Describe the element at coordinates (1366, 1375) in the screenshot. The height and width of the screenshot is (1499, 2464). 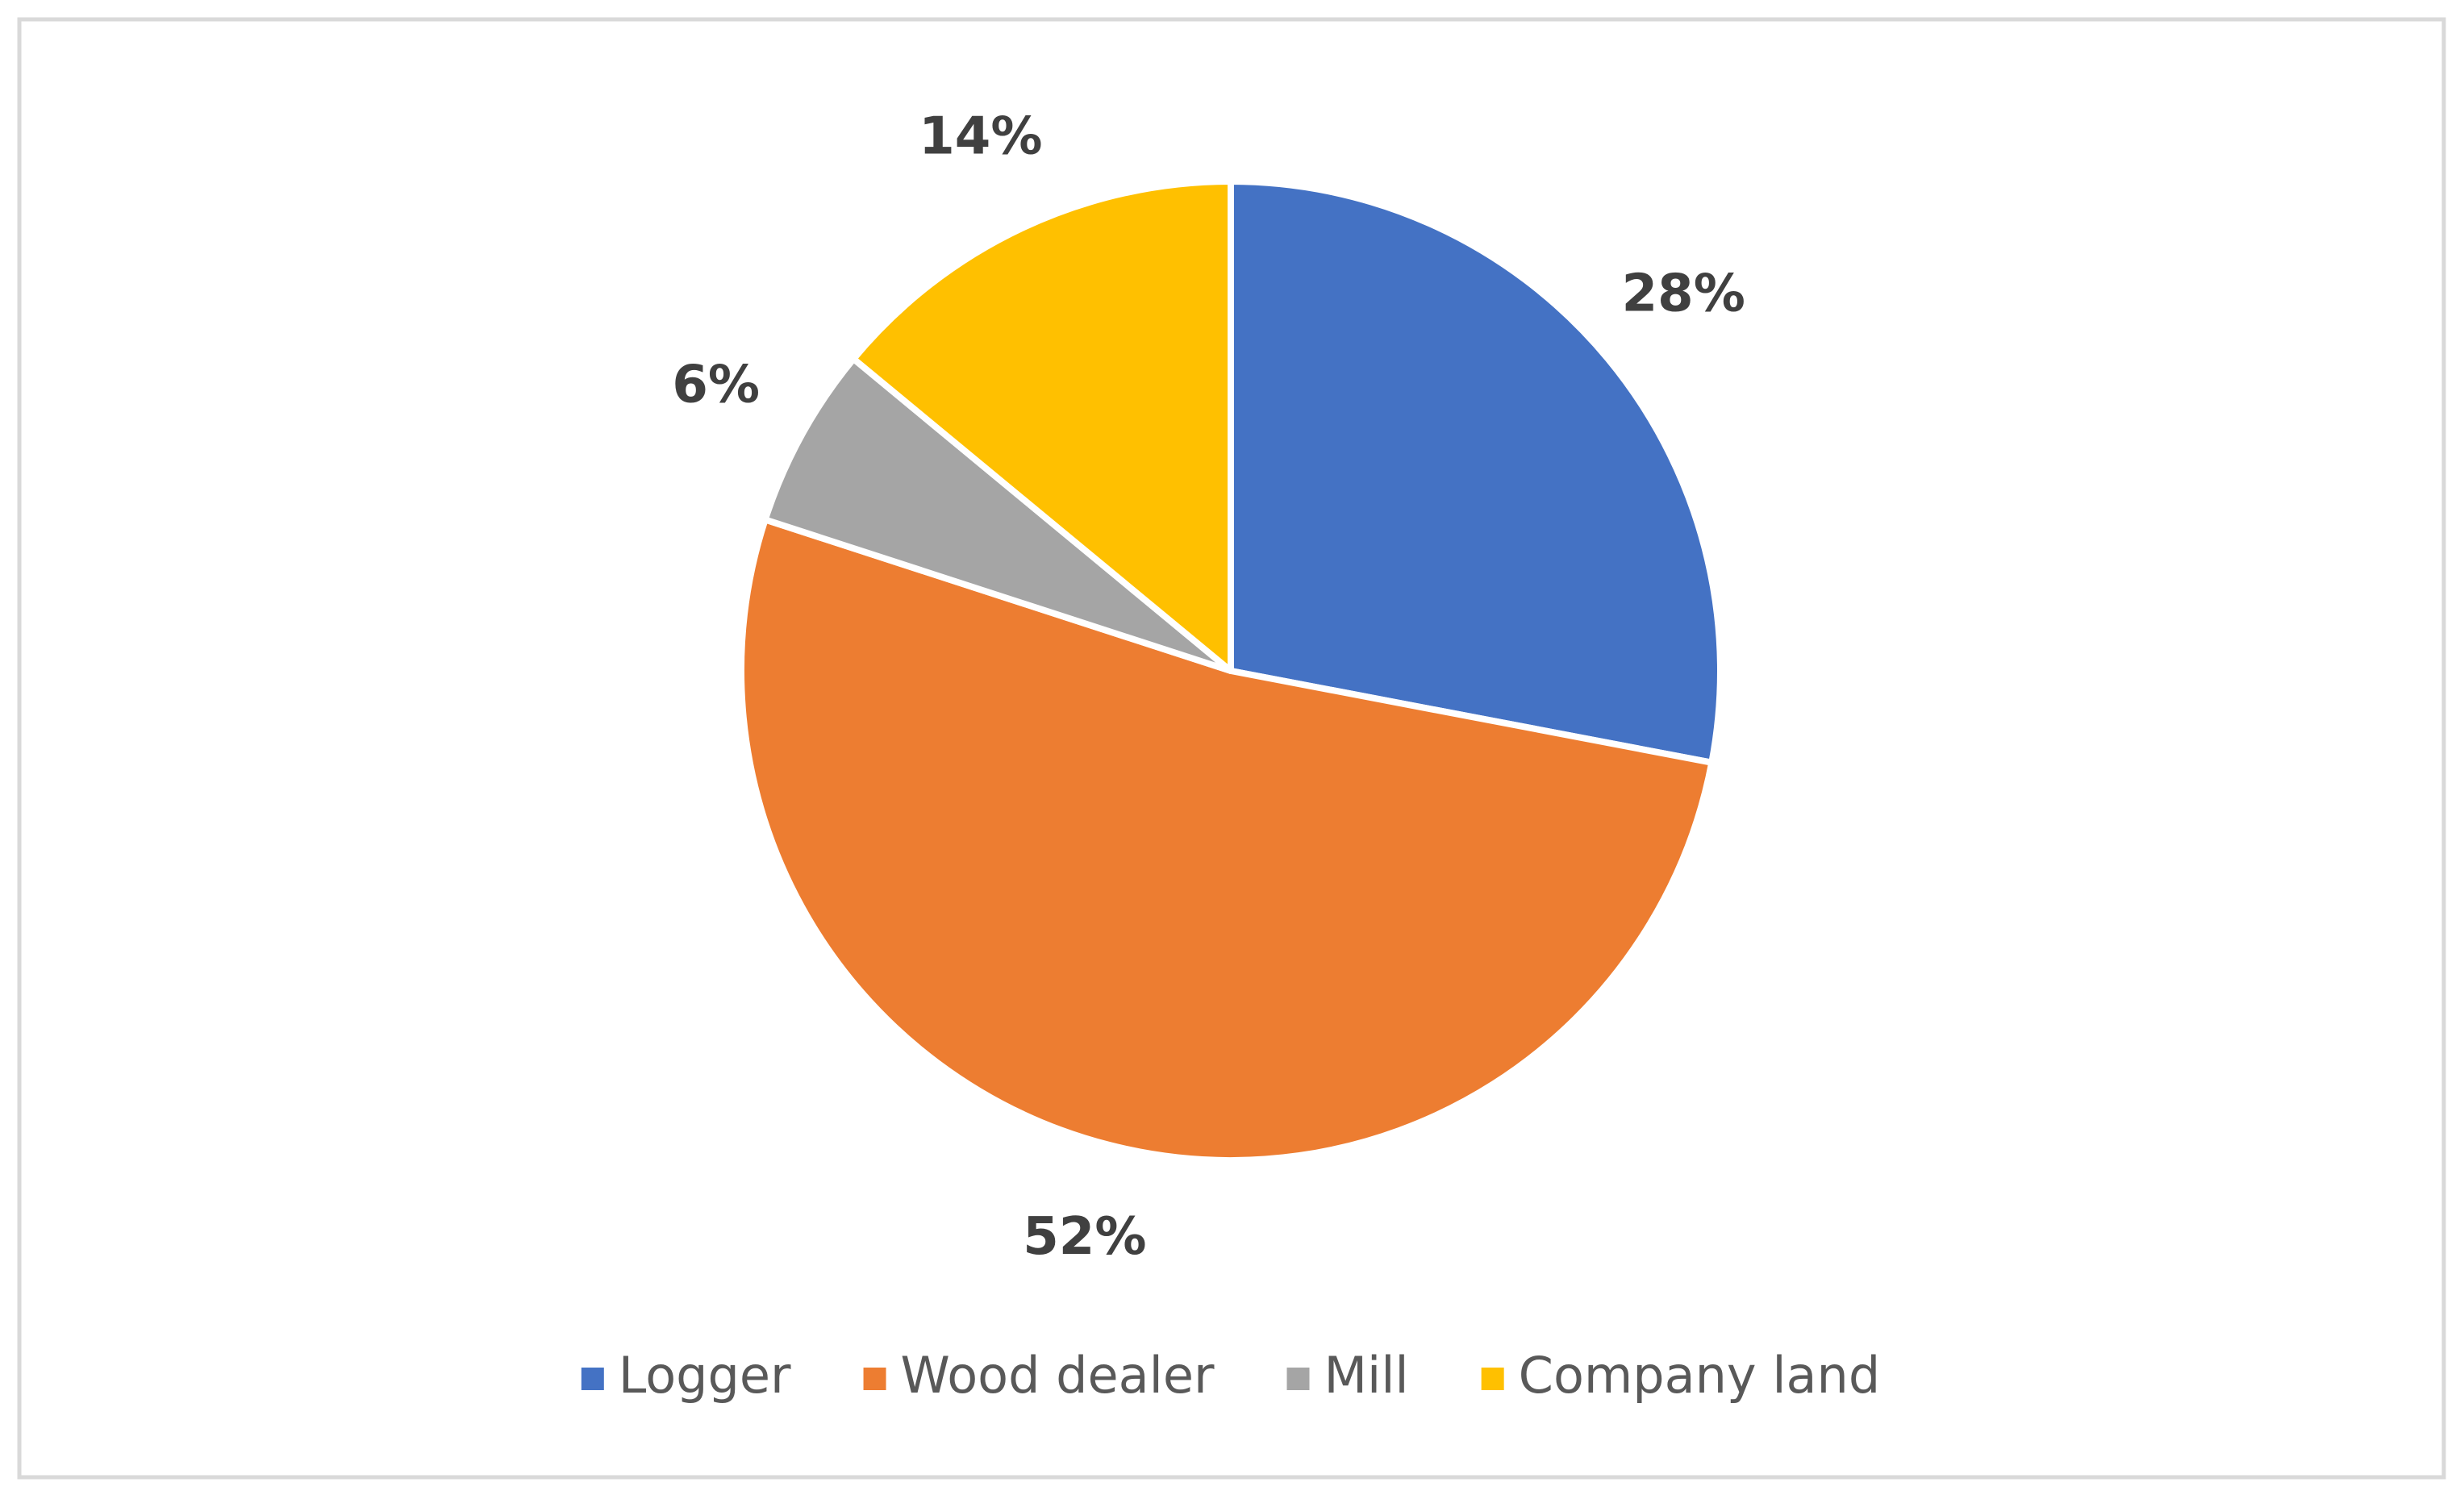
I see `legend-label: Mill` at that location.